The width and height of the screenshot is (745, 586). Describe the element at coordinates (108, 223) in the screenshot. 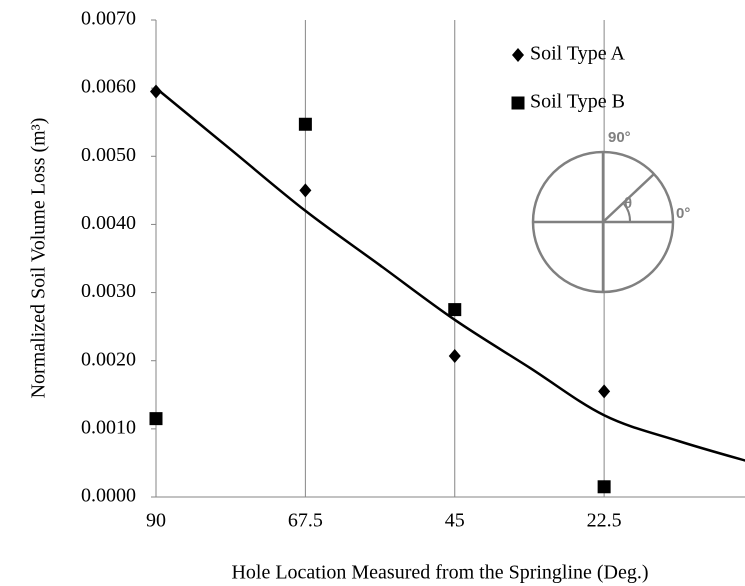

I see `y-tick-label: 0.0040` at that location.